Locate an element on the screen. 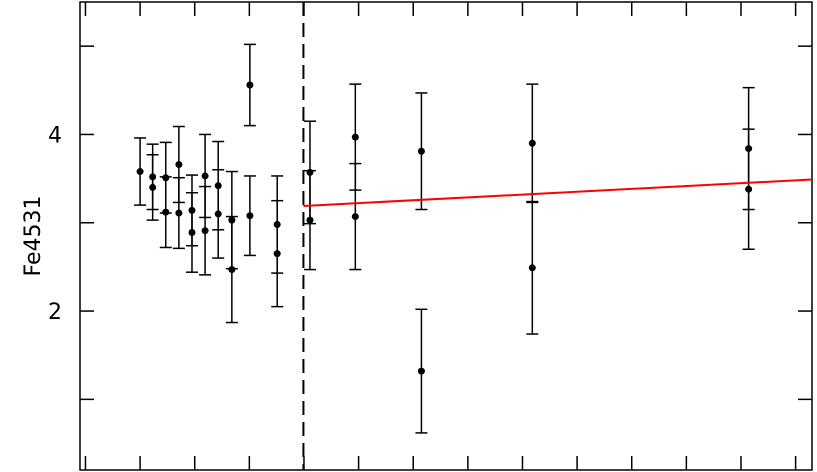  y-tick-label: 2 is located at coordinates (55, 312).